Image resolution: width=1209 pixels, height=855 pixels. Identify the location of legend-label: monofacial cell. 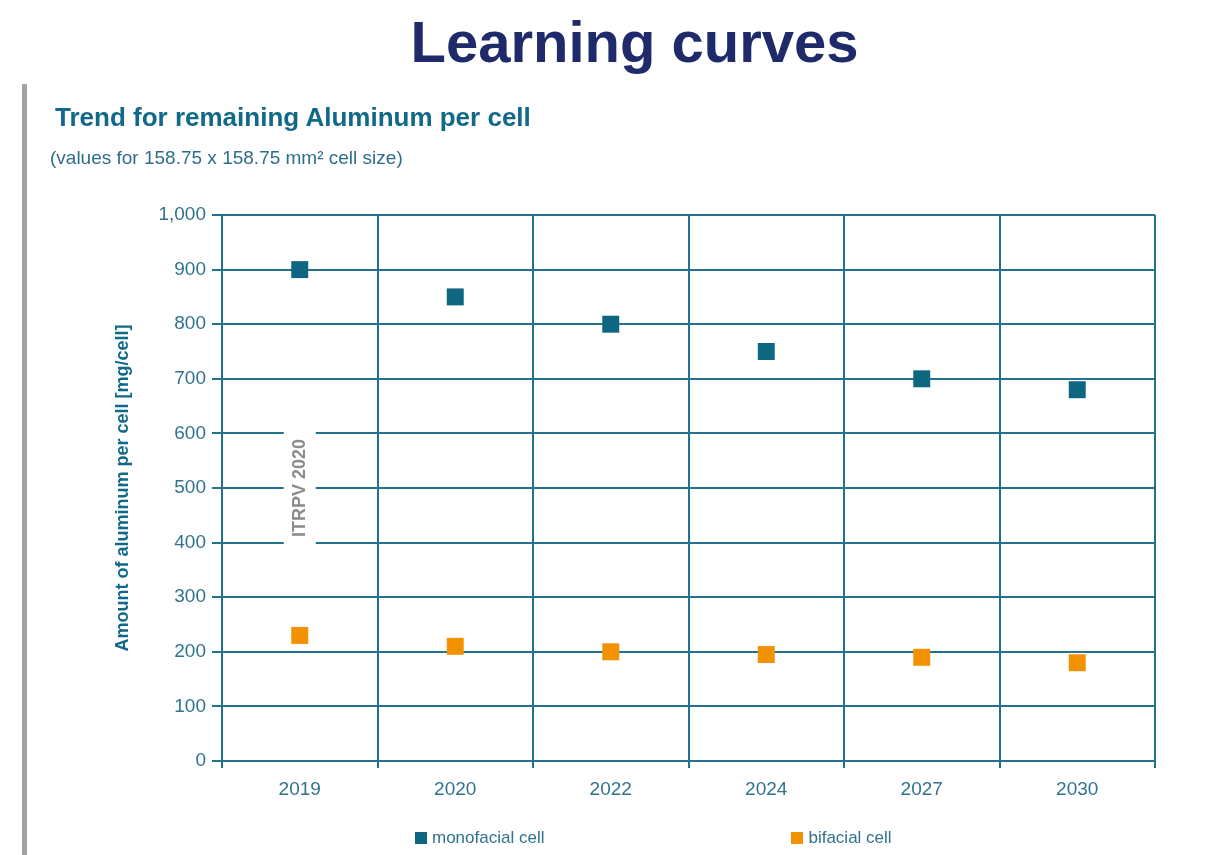
(488, 838).